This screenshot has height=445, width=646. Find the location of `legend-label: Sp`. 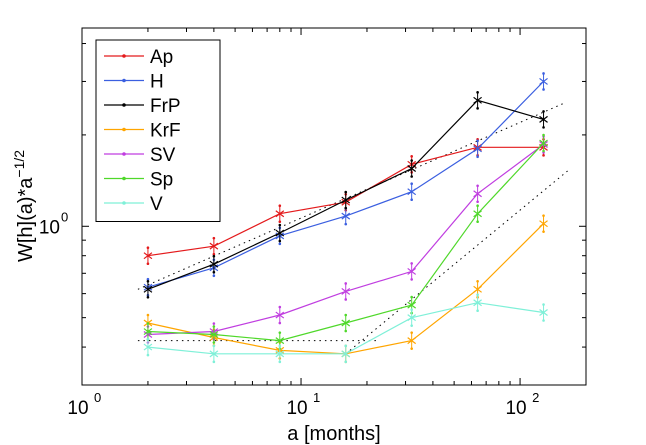

legend-label: Sp is located at coordinates (161, 180).